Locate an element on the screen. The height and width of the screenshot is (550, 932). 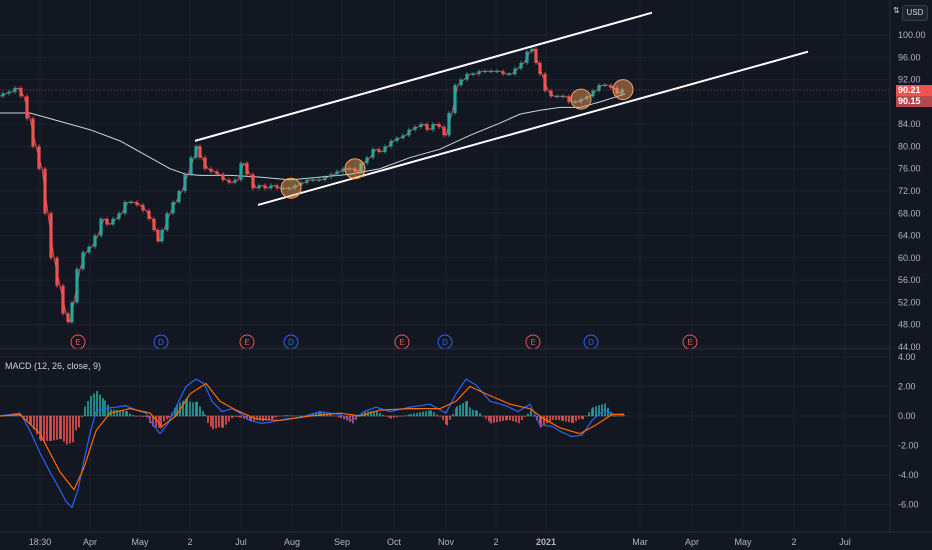
currency-button: USD is located at coordinates (915, 13).